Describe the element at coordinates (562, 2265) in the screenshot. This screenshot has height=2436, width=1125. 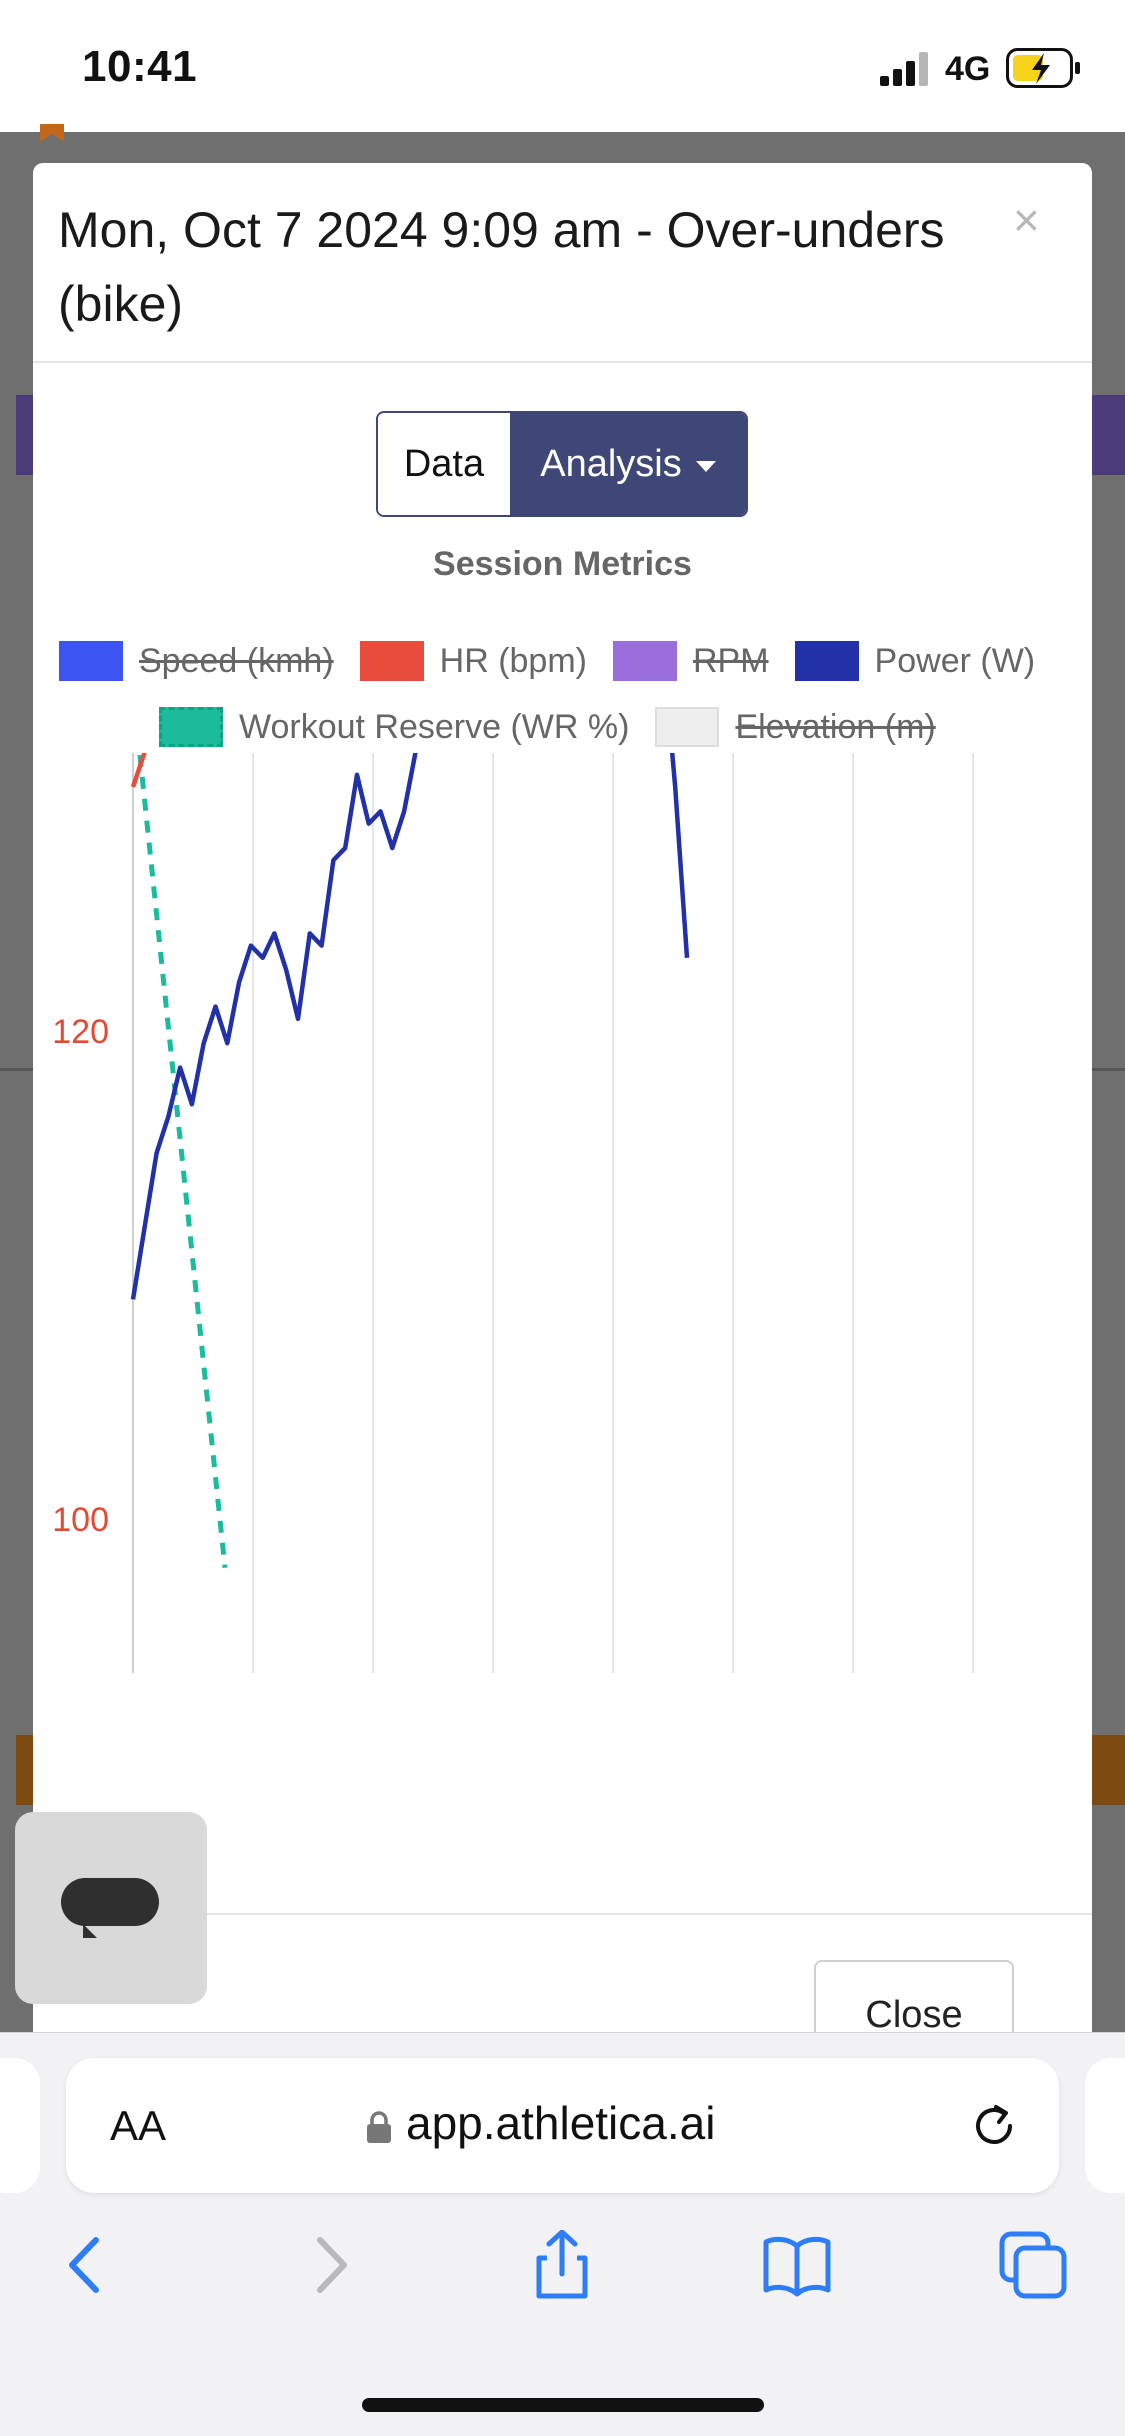
I see `share-icon` at that location.